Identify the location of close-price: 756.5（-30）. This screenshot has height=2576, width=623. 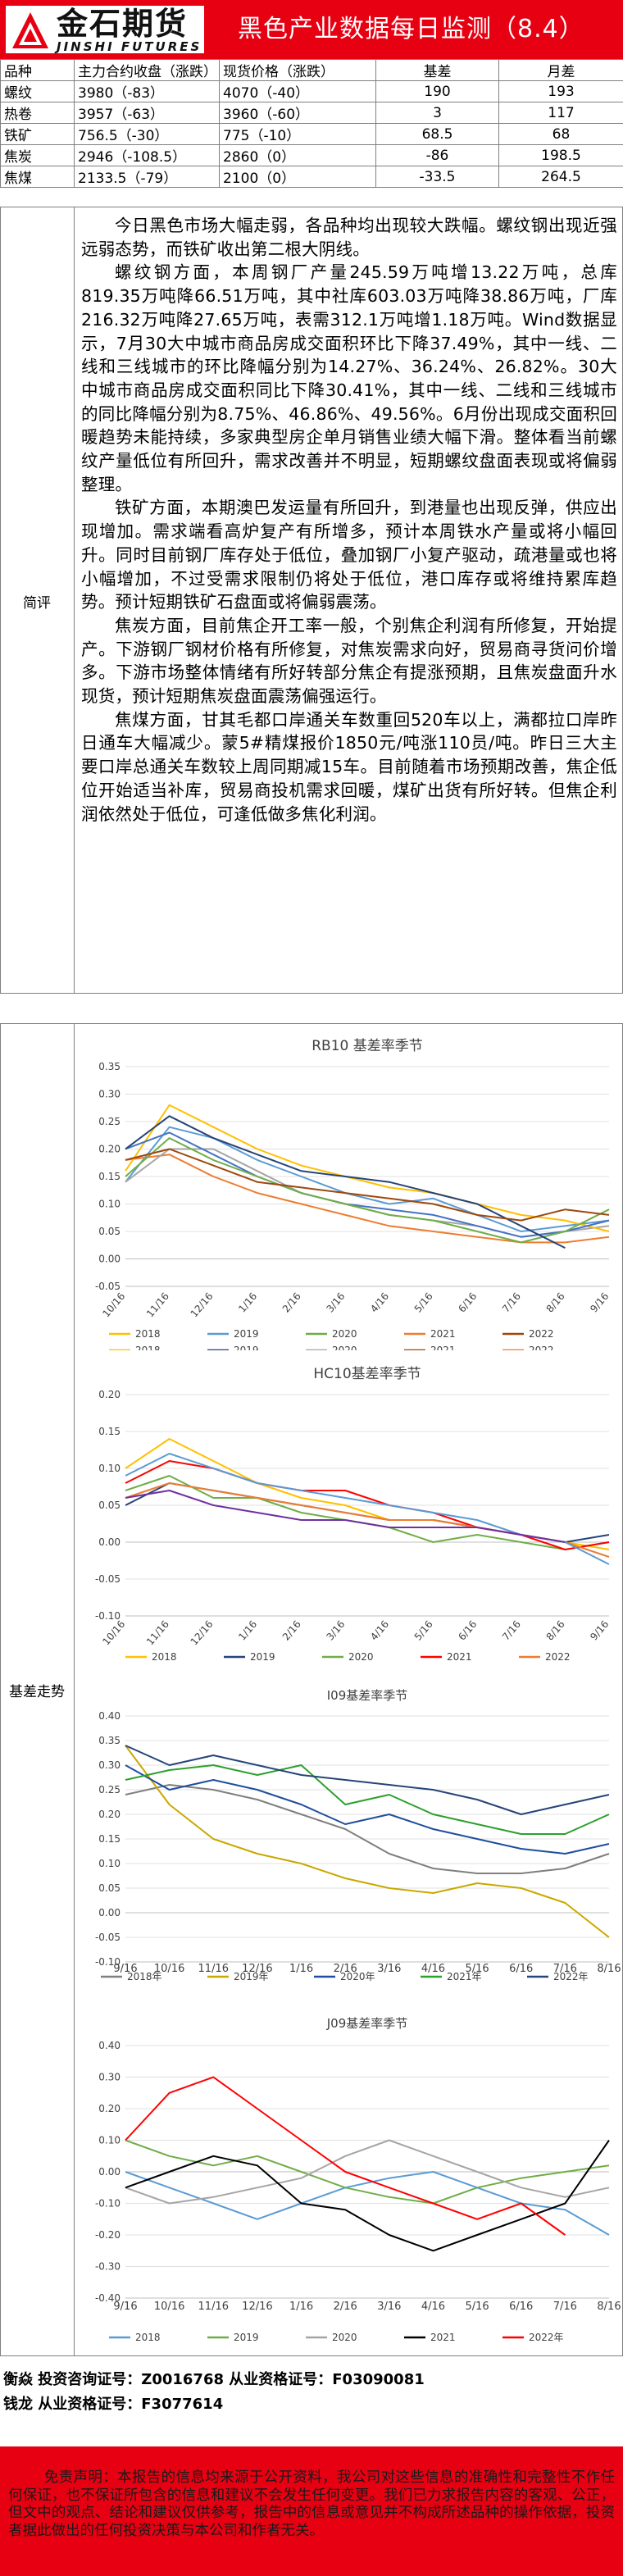
(147, 134).